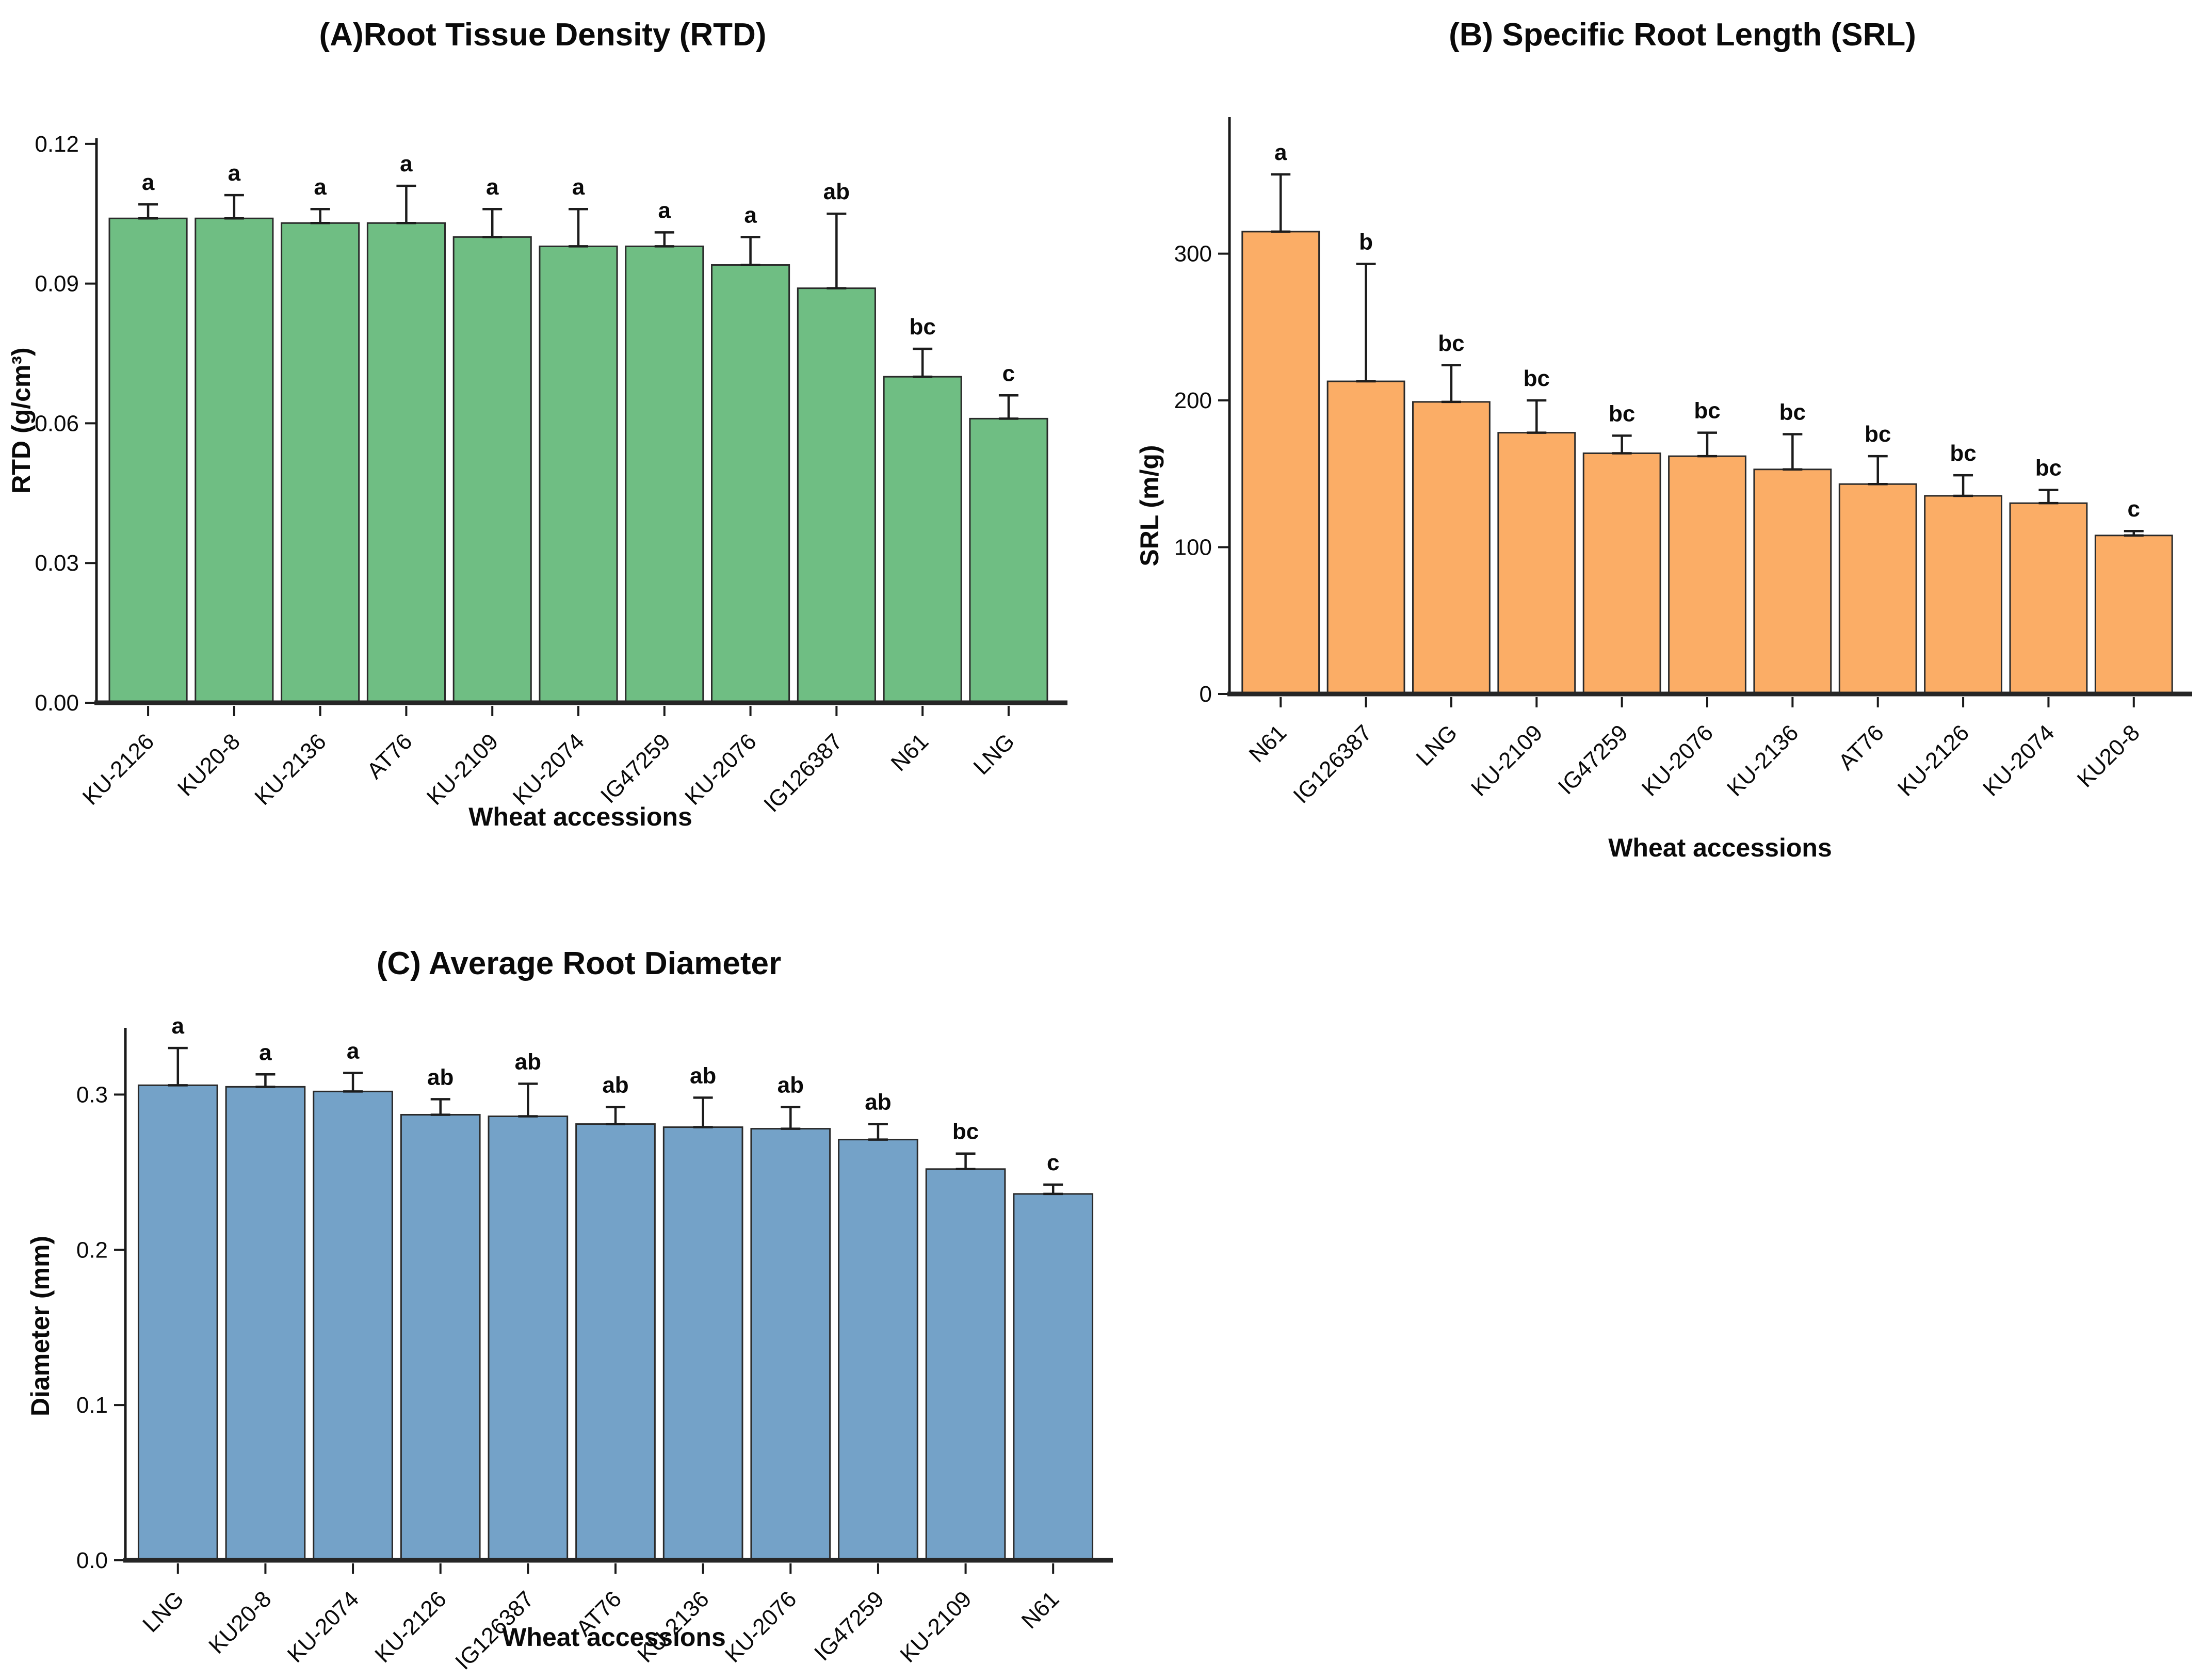 The height and width of the screenshot is (1680, 2202). What do you see at coordinates (92, 1095) in the screenshot?
I see `y-axis-tick-label: 0.3` at bounding box center [92, 1095].